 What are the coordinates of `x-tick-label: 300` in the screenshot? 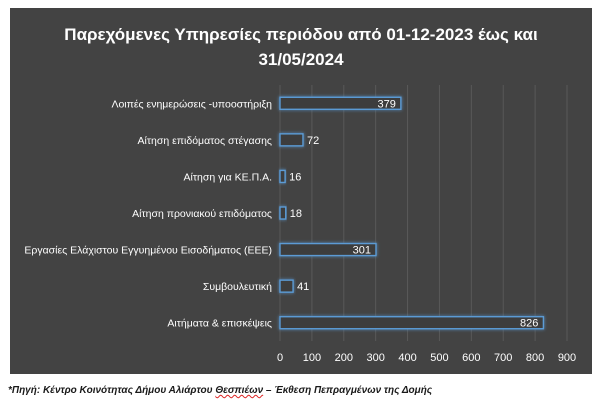 It's located at (375, 358).